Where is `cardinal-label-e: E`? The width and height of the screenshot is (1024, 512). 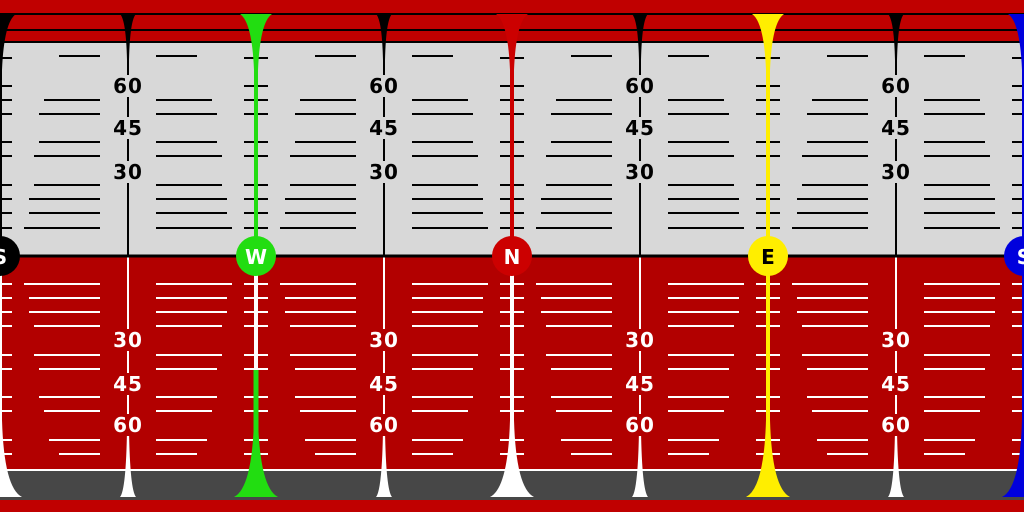 cardinal-label-e: E is located at coordinates (768, 257).